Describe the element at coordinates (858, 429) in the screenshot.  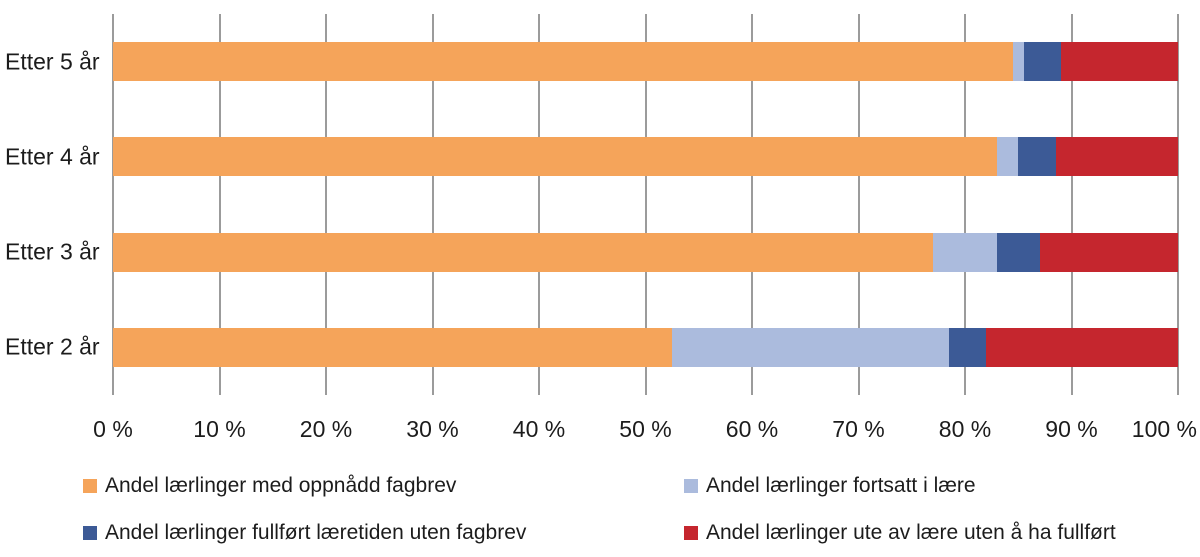
I see `x-tick-label: 70 %` at that location.